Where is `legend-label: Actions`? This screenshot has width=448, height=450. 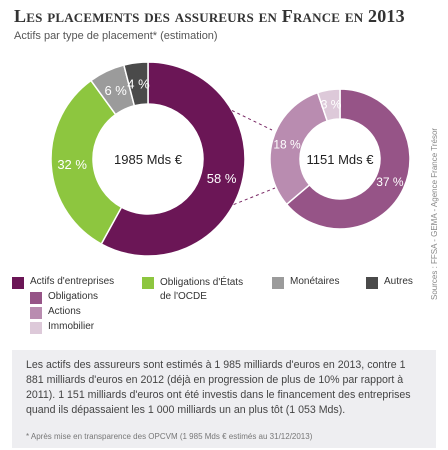 legend-label: Actions is located at coordinates (64, 311).